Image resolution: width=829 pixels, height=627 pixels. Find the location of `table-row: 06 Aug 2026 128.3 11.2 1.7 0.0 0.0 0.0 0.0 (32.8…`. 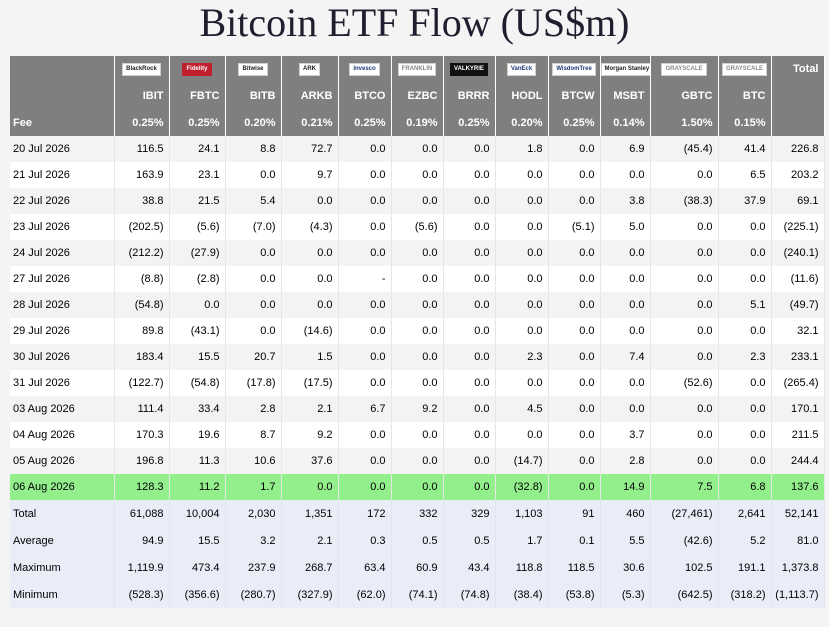

table-row: 06 Aug 2026 128.3 11.2 1.7 0.0 0.0 0.0 0.0 (32.8… is located at coordinates (417, 487).